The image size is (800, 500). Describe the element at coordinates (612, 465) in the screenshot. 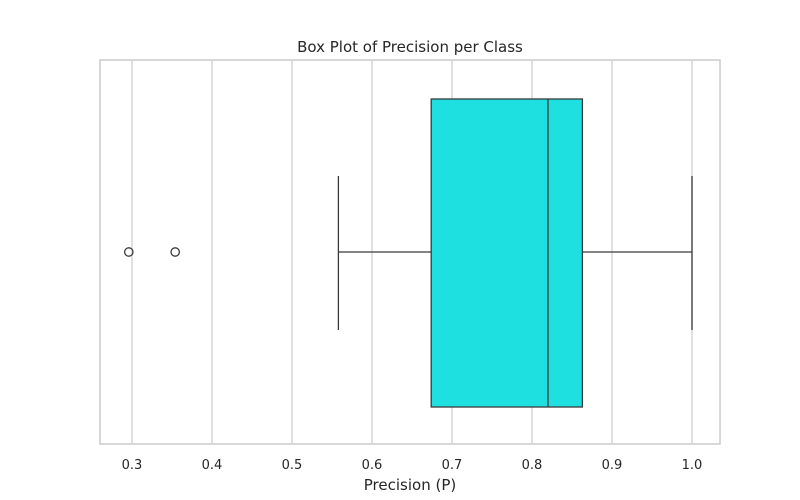

I see `x-tick-label: 0.9` at that location.